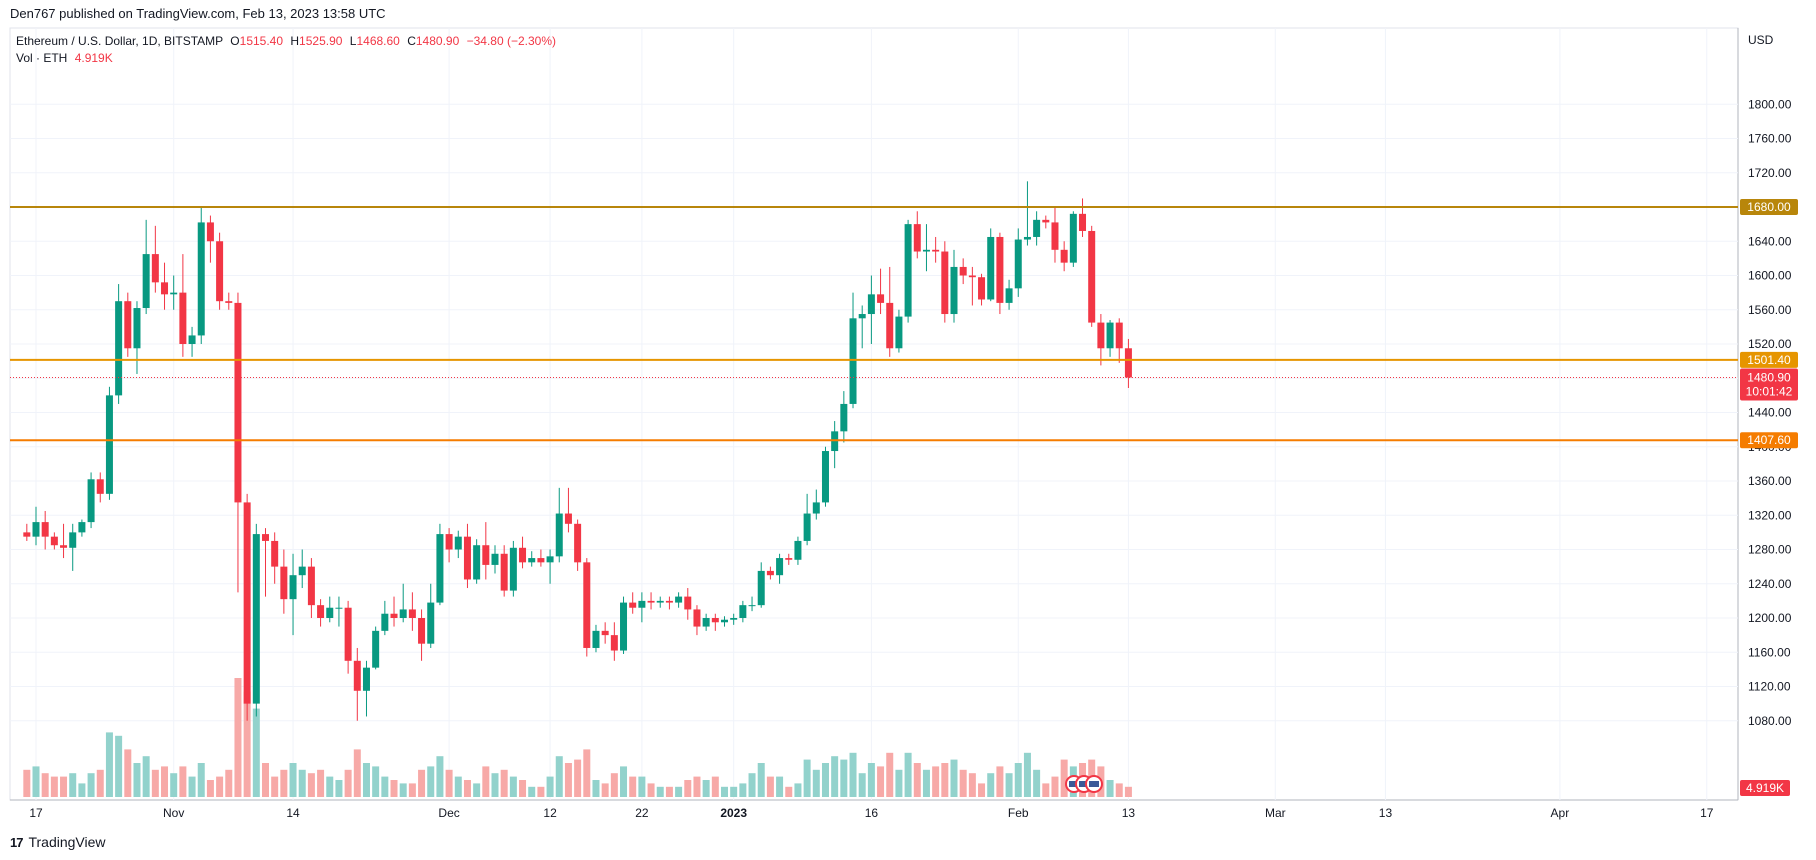  I want to click on tradingview-logo-icon: 17, so click(17, 842).